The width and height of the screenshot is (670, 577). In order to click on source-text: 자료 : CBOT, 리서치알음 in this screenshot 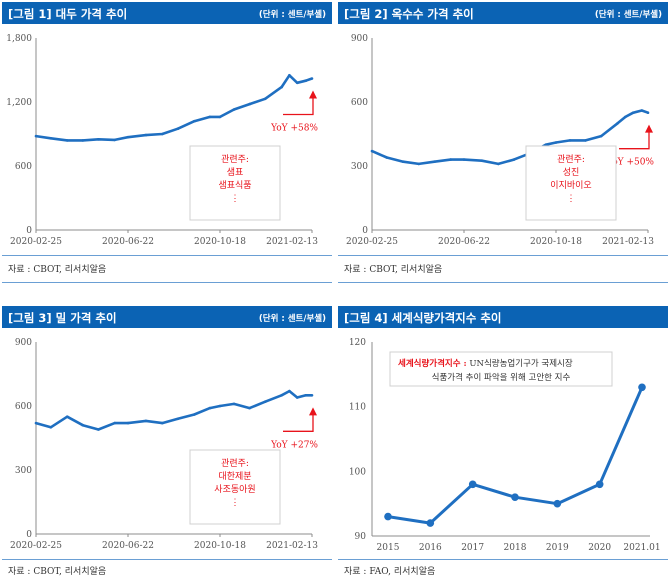, I will do `click(57, 572)`.